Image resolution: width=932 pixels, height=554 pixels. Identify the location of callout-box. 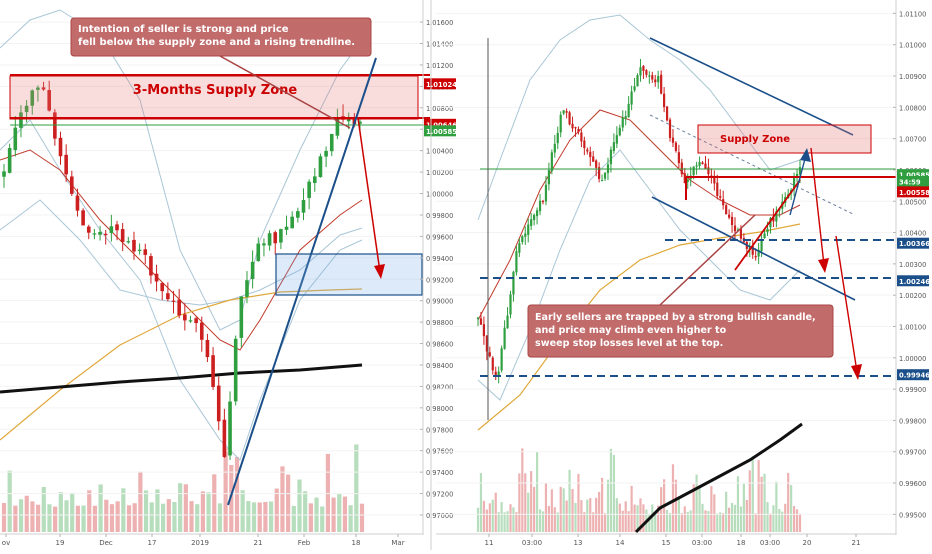
(680, 331).